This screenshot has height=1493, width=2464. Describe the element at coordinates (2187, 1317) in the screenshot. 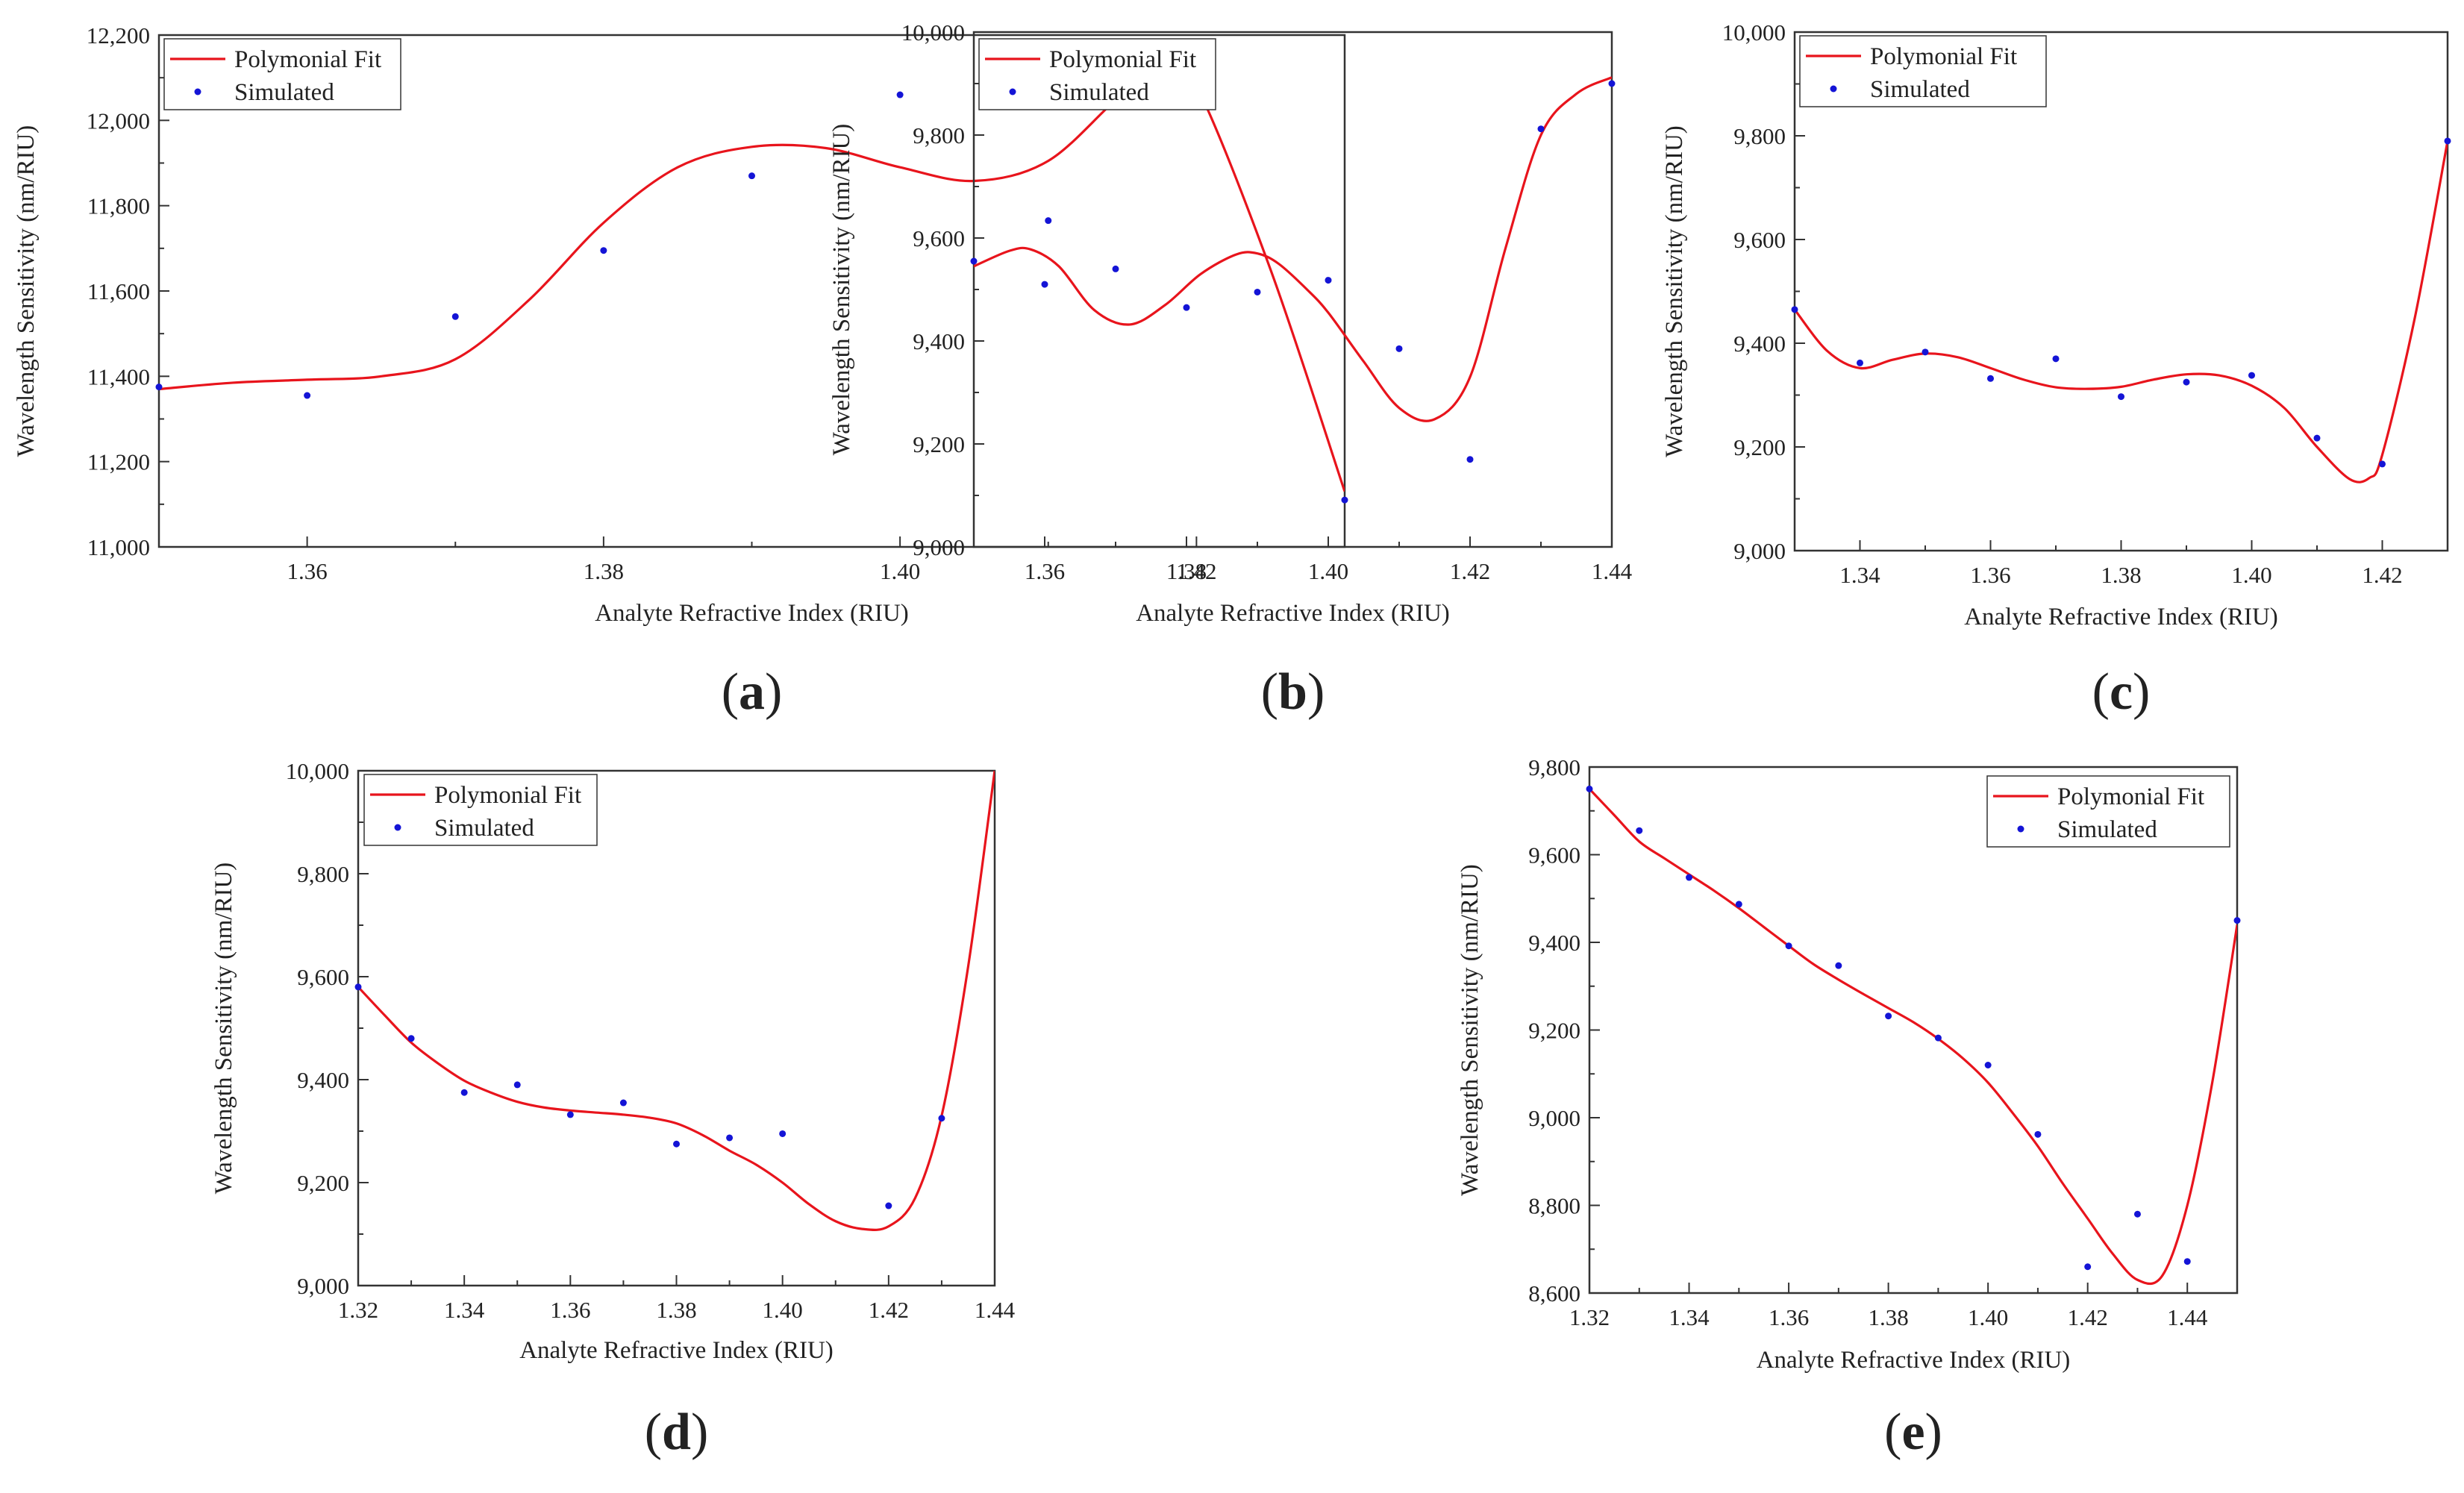

I see `x-tick-label: 1.44` at that location.